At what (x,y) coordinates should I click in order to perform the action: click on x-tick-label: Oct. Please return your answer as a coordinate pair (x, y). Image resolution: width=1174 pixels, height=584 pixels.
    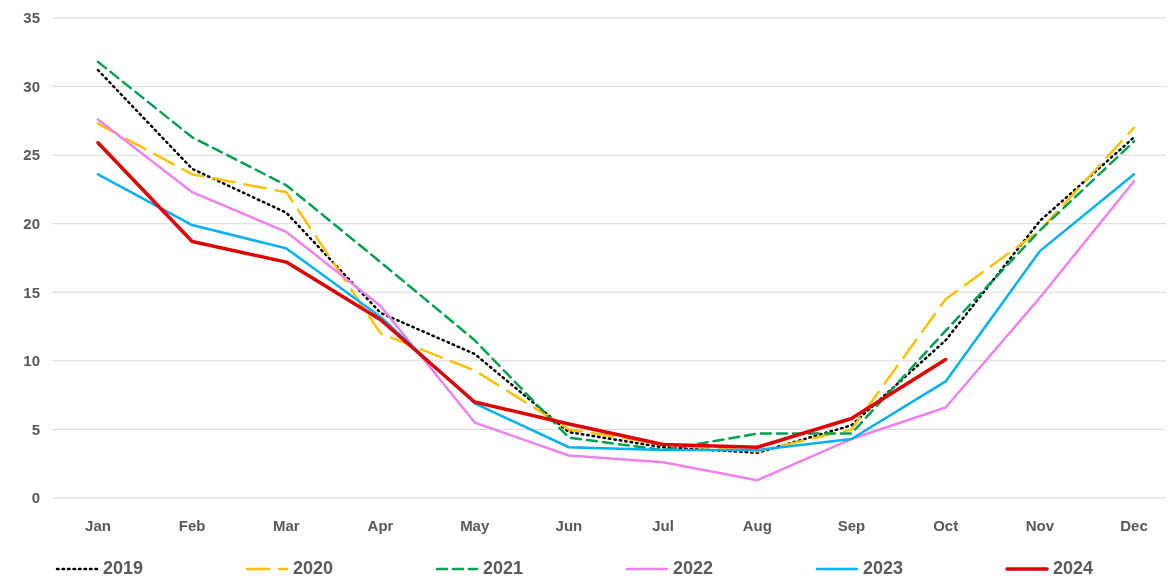
    Looking at the image, I should click on (946, 526).